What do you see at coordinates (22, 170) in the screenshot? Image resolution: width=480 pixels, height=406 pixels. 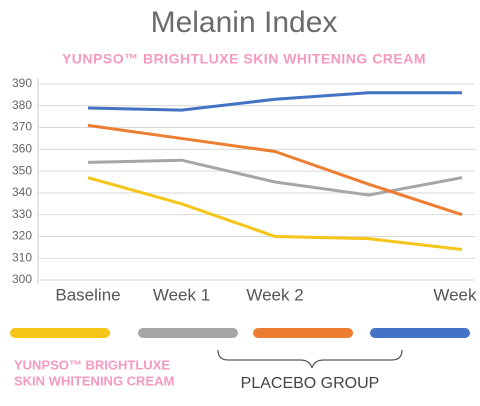 I see `y-tick-label: 350` at bounding box center [22, 170].